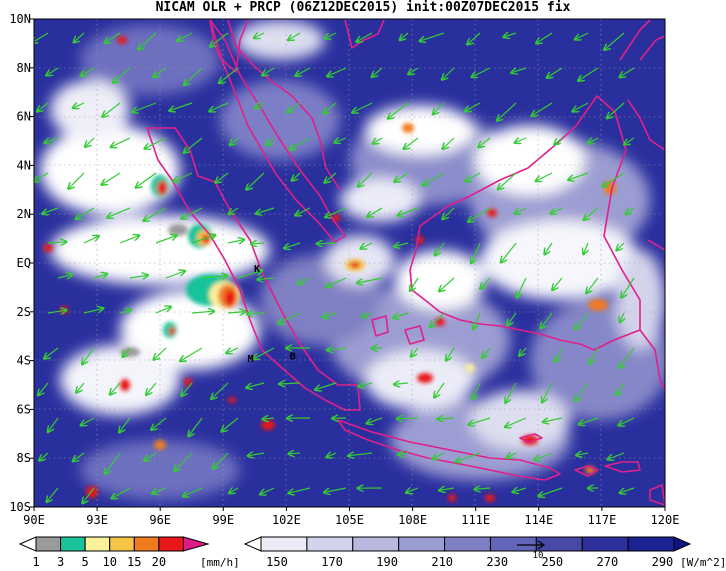 The image size is (726, 571). Describe the element at coordinates (286, 520) in the screenshot. I see `lon-tick-label: 102E` at that location.